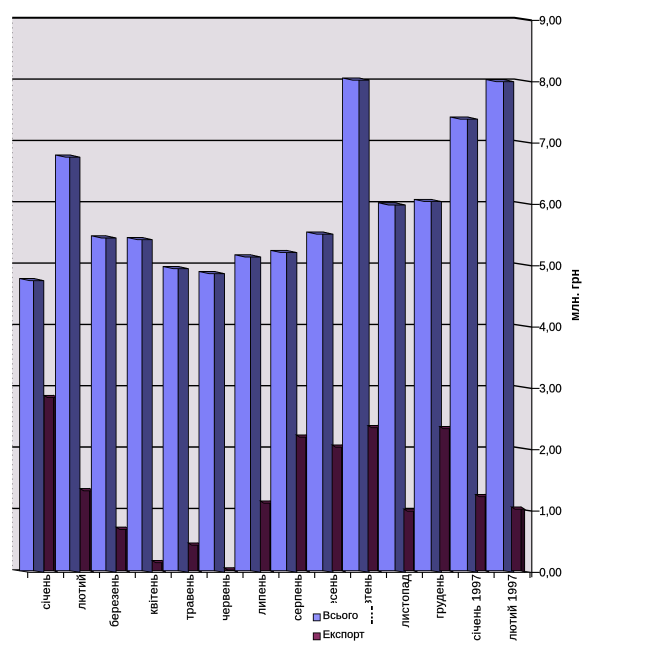 Image resolution: width=670 pixels, height=651 pixels. I want to click on svg-text: березень, so click(114, 600).